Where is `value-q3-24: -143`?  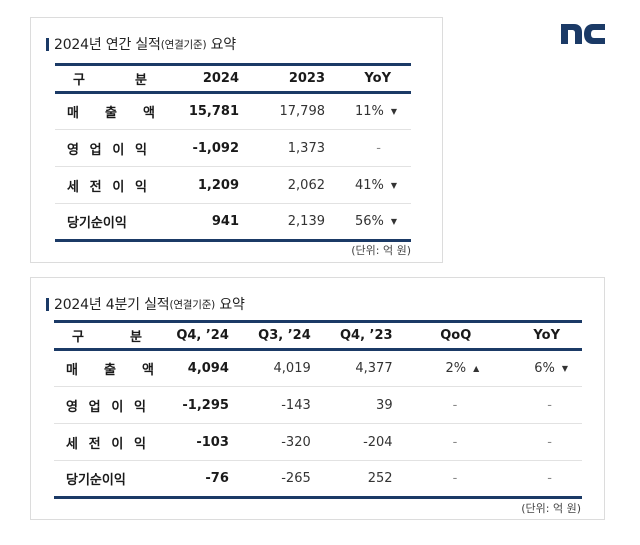 value-q3-24: -143 is located at coordinates (296, 405).